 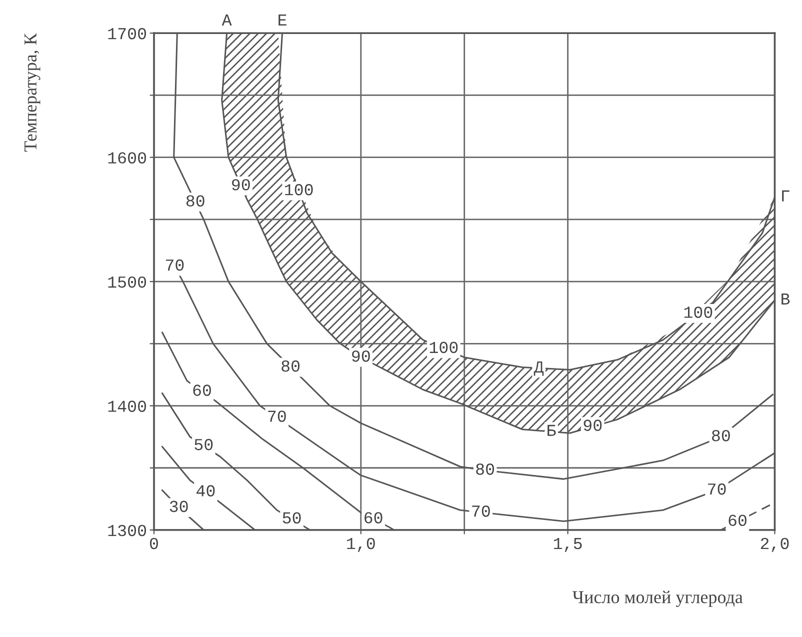 I want to click on y-axis-title: Температура, К, so click(x=32, y=92).